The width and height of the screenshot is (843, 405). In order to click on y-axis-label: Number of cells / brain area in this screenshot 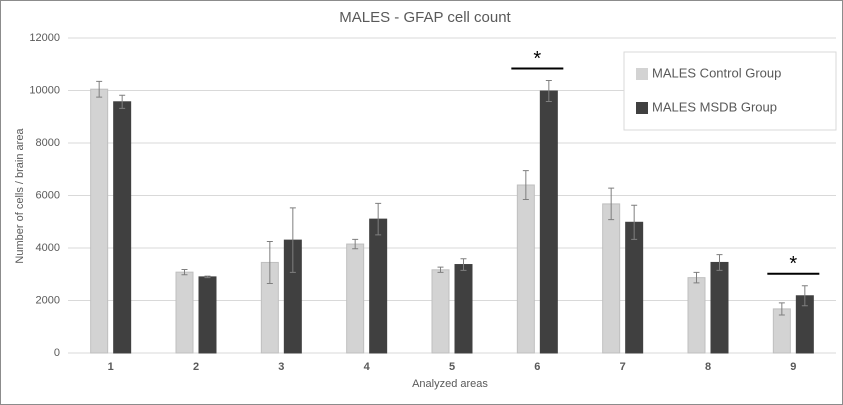, I will do `click(20, 196)`.